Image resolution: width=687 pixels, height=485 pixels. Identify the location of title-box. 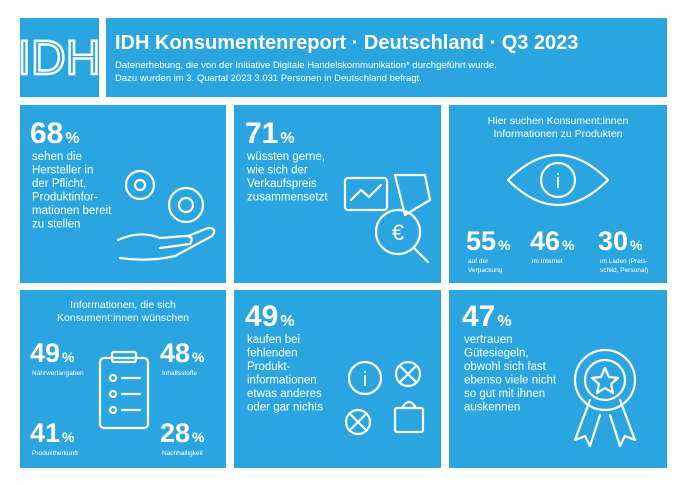
(386, 57).